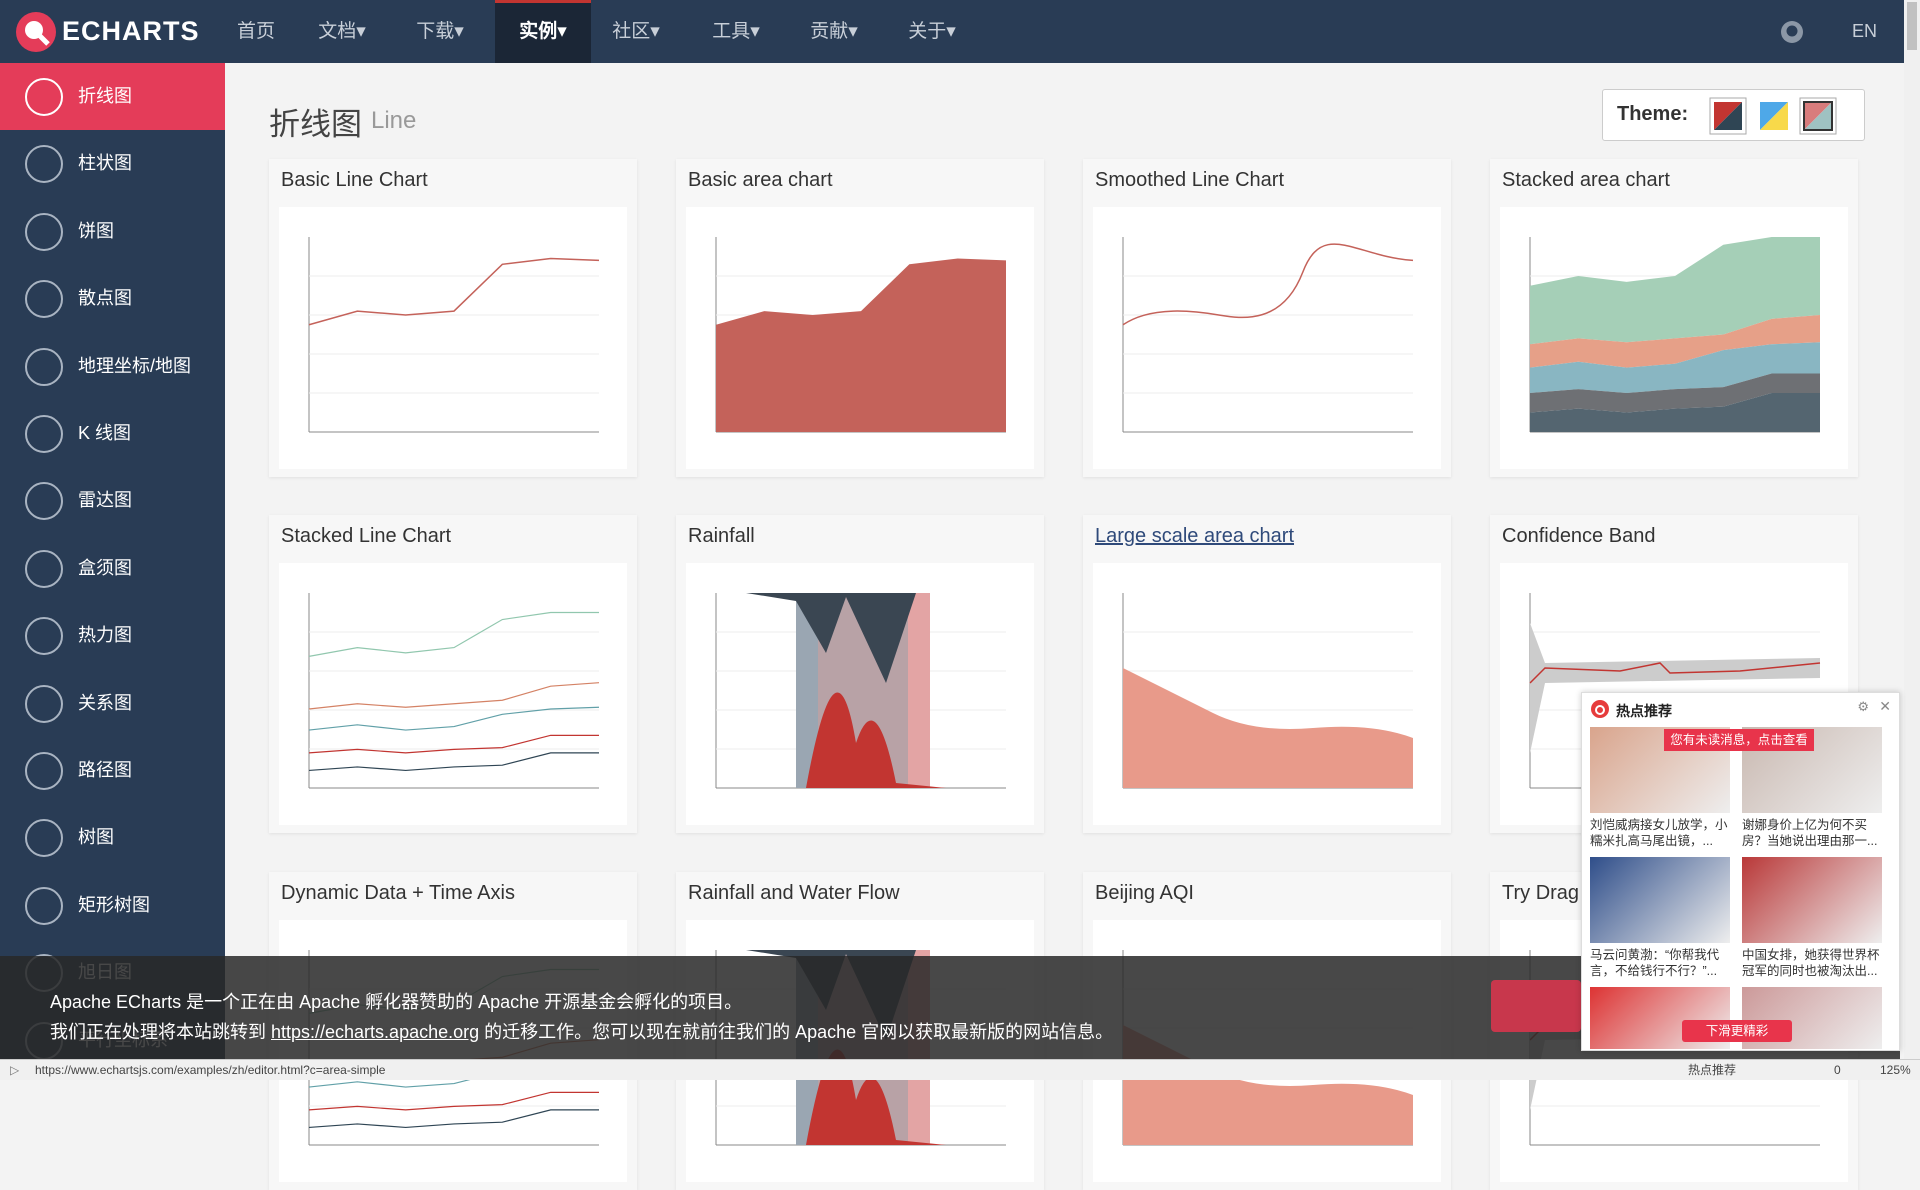  What do you see at coordinates (105, 702) in the screenshot?
I see `sidebar-label: 关系图` at bounding box center [105, 702].